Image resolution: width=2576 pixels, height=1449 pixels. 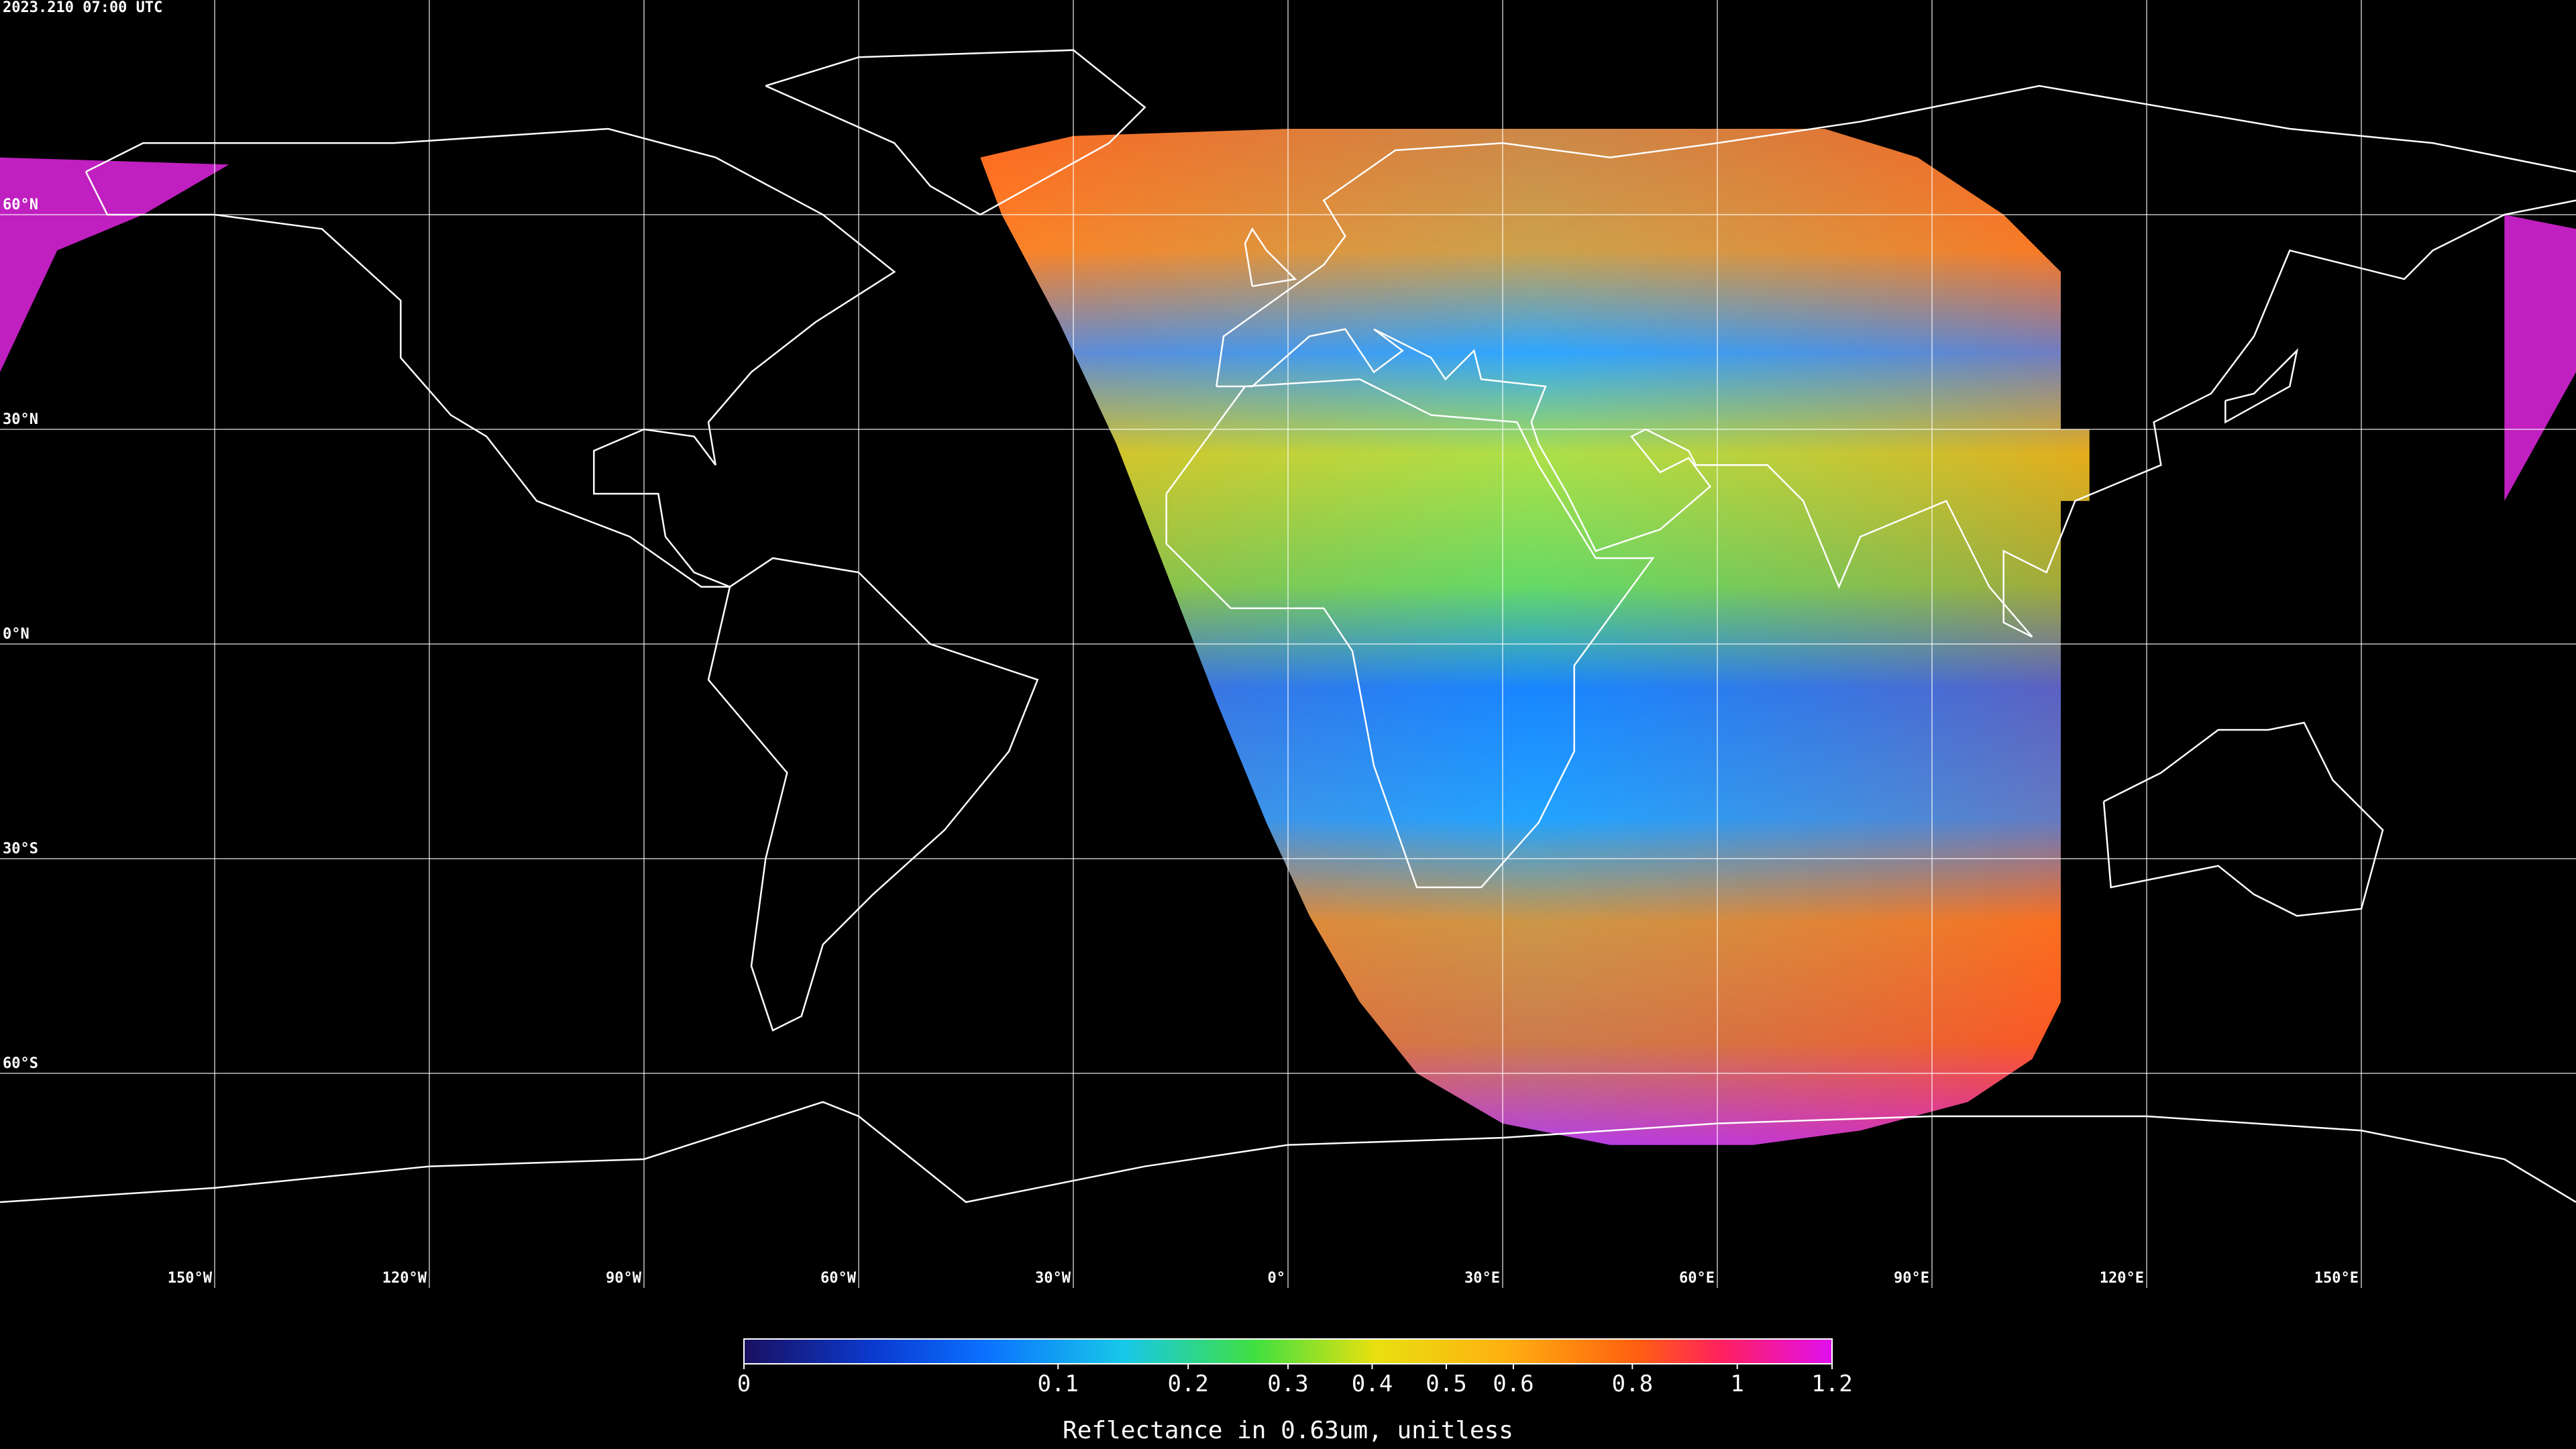 What do you see at coordinates (1911, 1278) in the screenshot?
I see `longitude-label: 90°E` at bounding box center [1911, 1278].